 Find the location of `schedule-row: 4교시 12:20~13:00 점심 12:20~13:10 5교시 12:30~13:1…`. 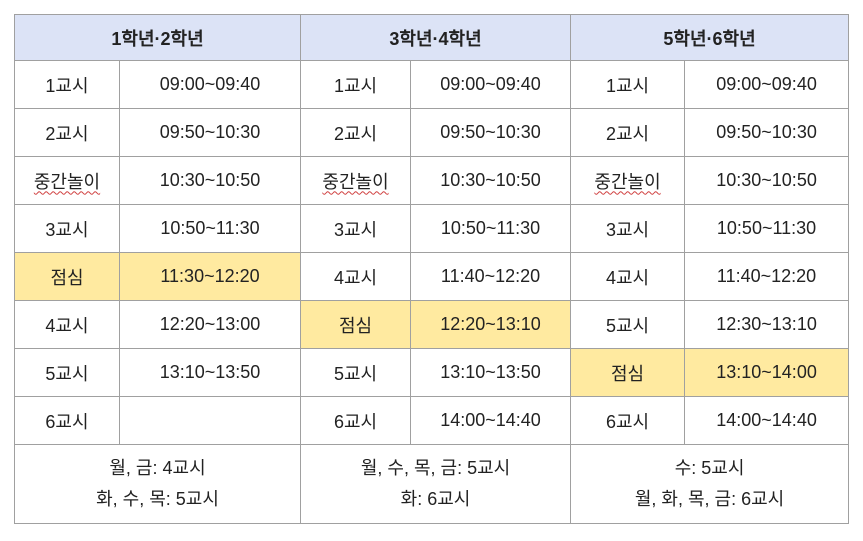

schedule-row: 4교시 12:20~13:00 점심 12:20~13:10 5교시 12:30~13:1… is located at coordinates (432, 324).